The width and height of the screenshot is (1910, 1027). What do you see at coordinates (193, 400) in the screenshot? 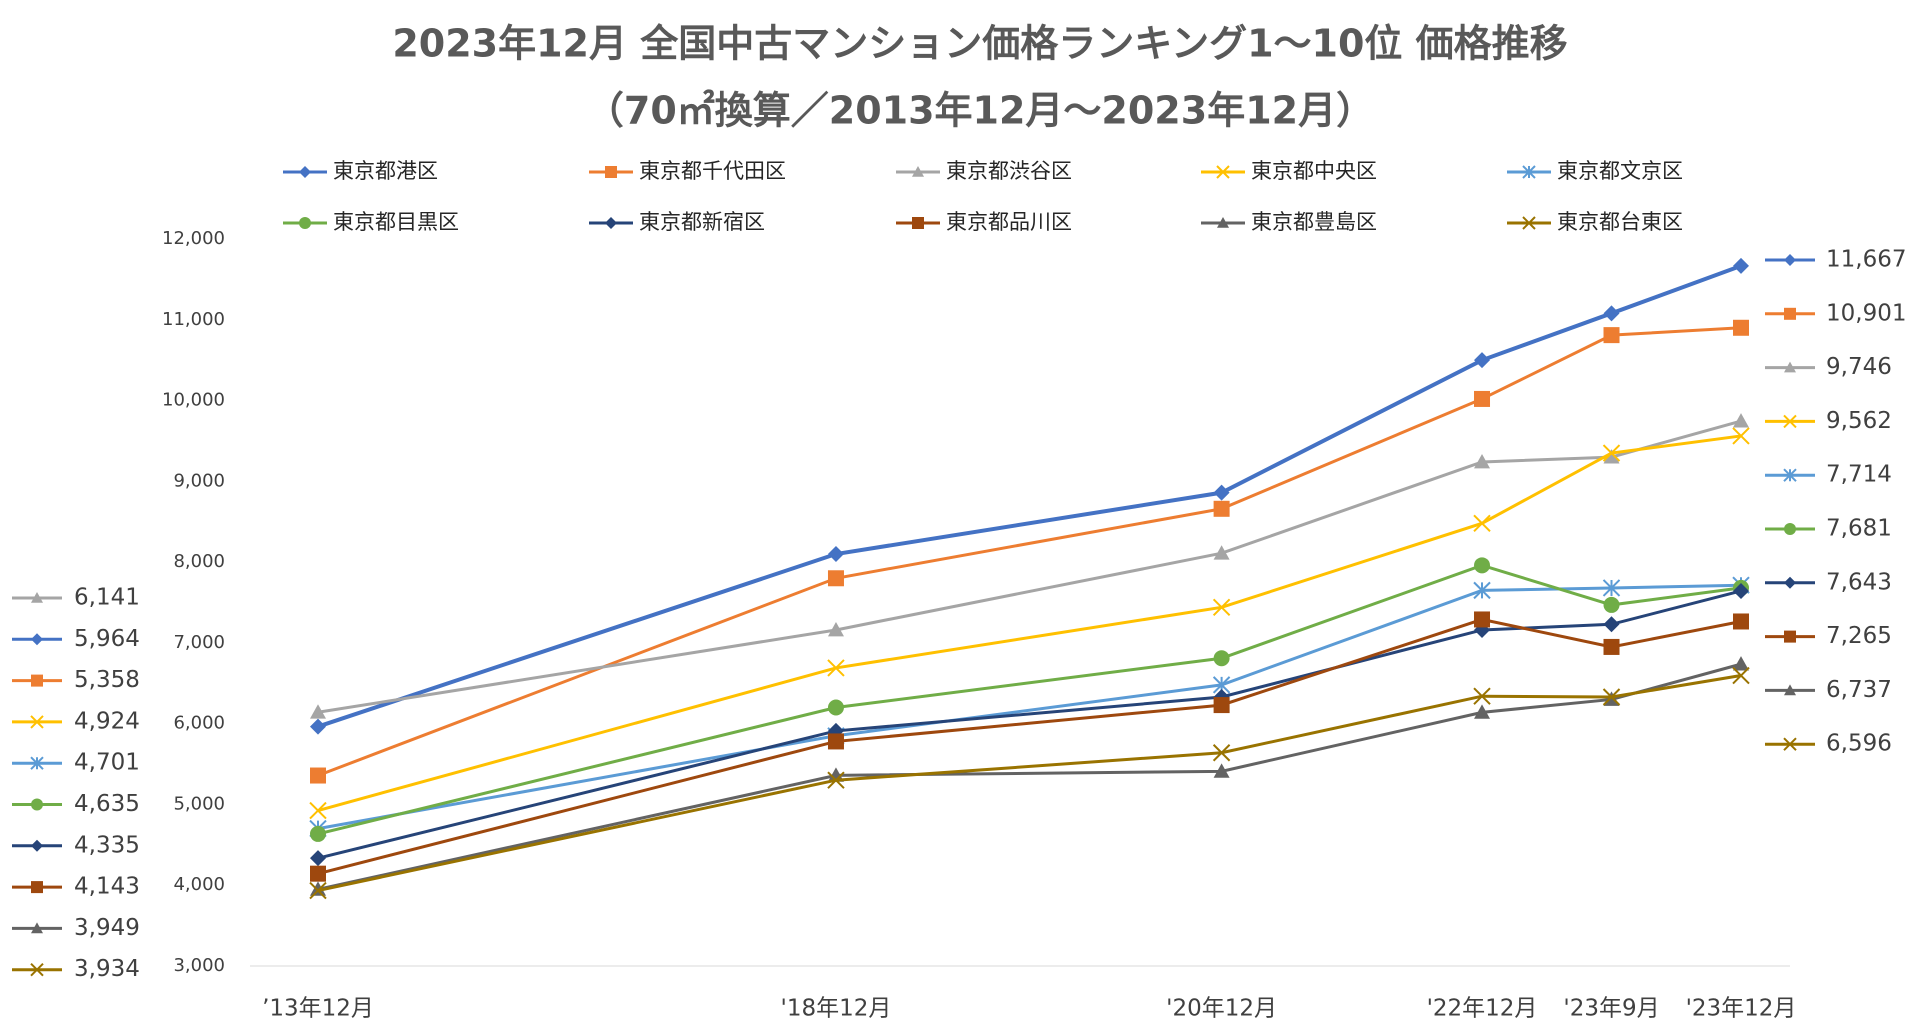
I see `y-tick-label: 10,000` at bounding box center [193, 400].